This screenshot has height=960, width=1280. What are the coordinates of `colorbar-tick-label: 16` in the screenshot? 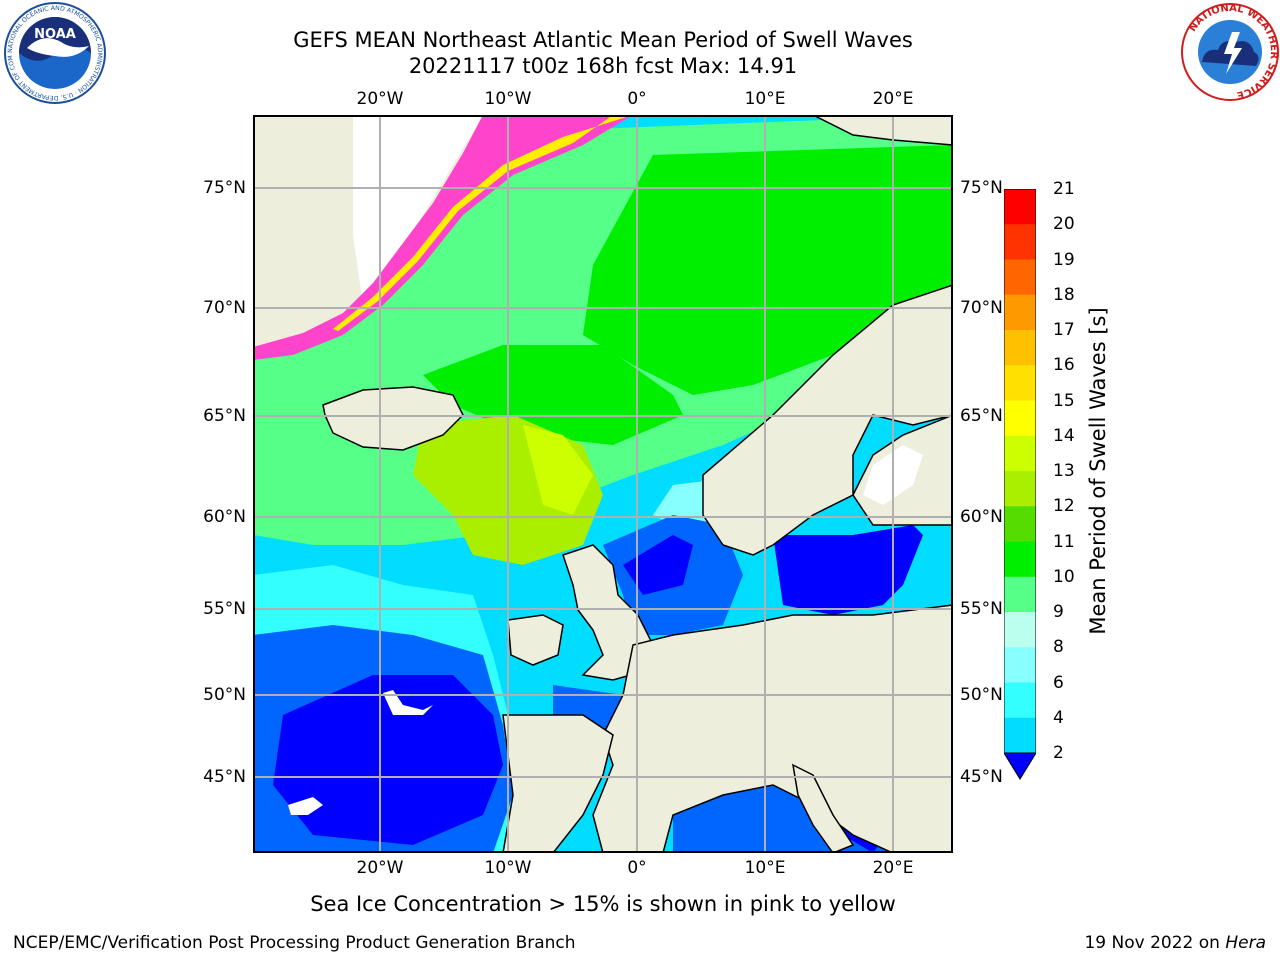 It's located at (1064, 365).